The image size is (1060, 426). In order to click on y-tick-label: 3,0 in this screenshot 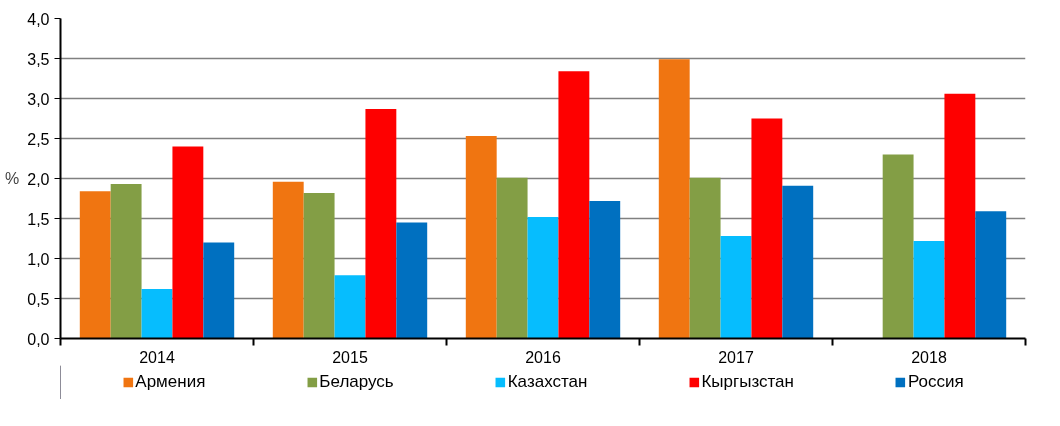, I will do `click(38, 99)`.